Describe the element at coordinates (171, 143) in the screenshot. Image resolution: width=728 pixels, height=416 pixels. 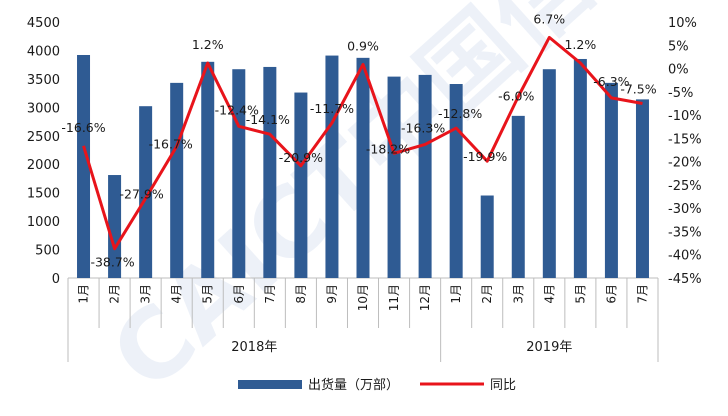
I see `data-label: -16.7%` at that location.